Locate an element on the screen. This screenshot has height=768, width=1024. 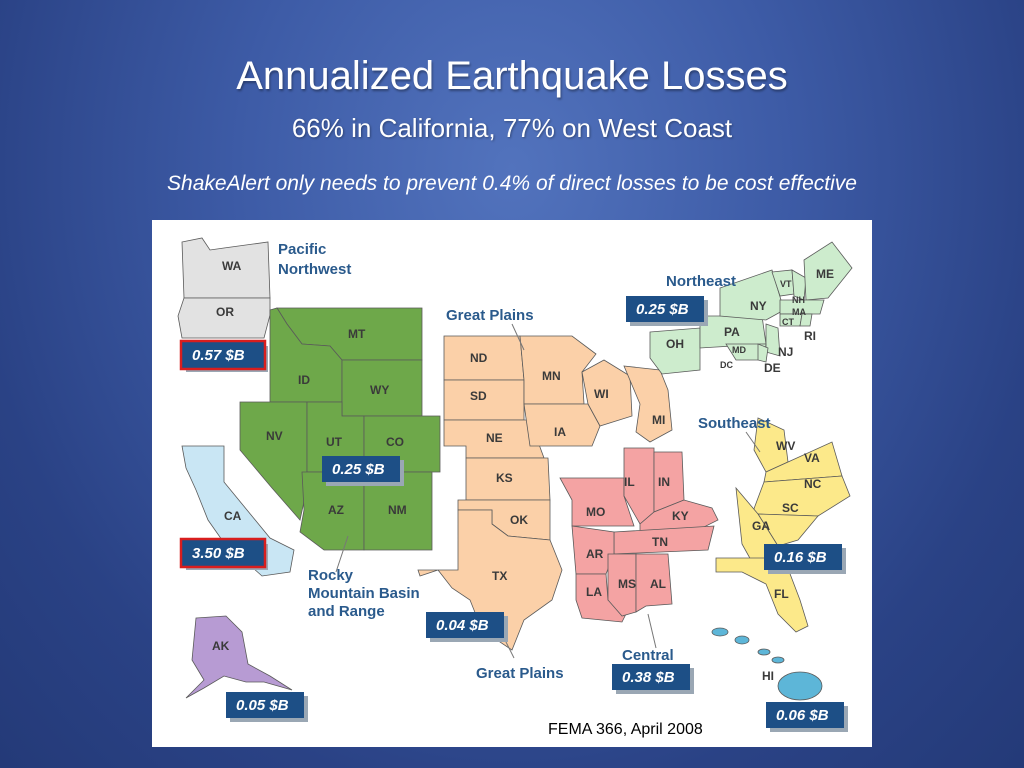
slide-title: Annualized Earthquake Losses is located at coordinates (512, 76).